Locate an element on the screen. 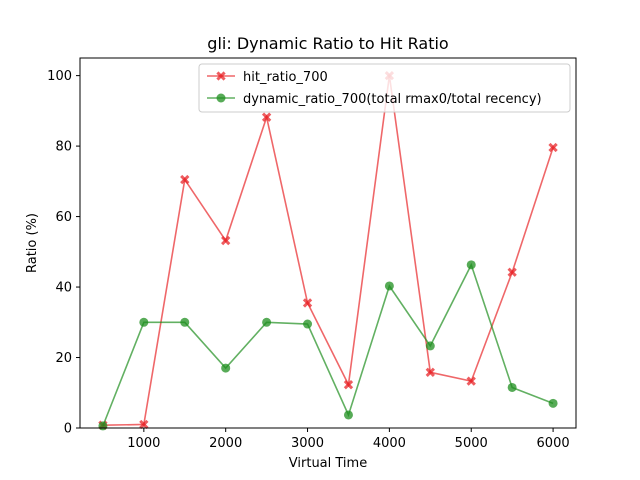 The image size is (640, 480). x-tick-label: 3000 is located at coordinates (307, 443).